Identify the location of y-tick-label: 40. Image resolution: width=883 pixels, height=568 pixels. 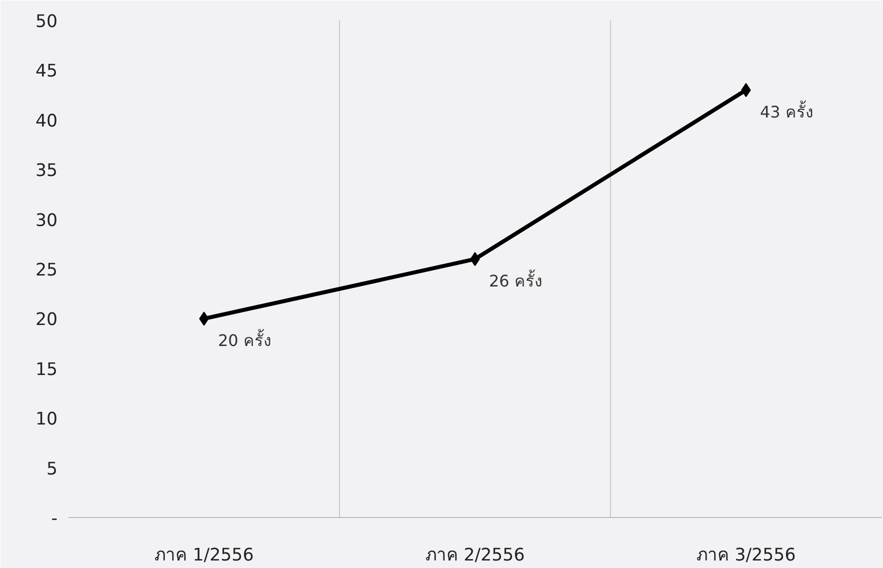
(46, 121).